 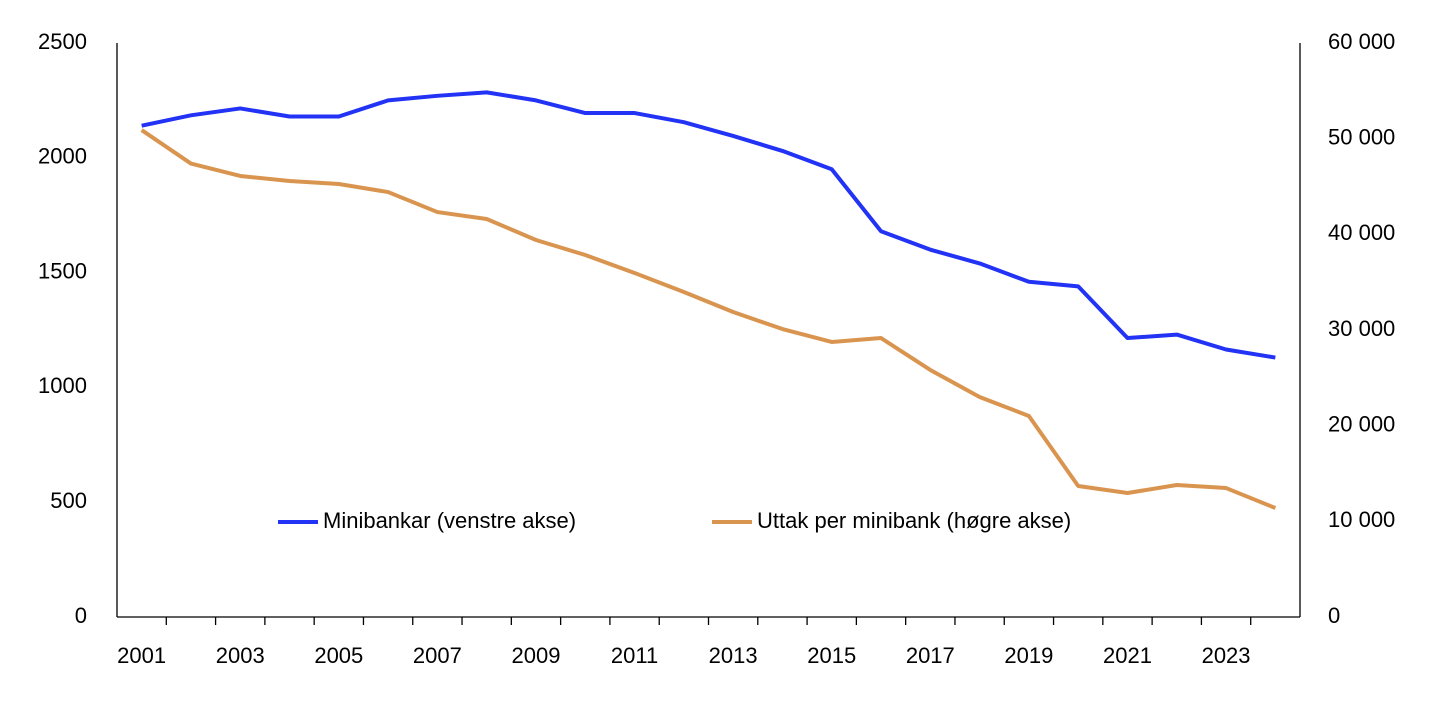 I want to click on x-tick-label: 2011, so click(x=634, y=655).